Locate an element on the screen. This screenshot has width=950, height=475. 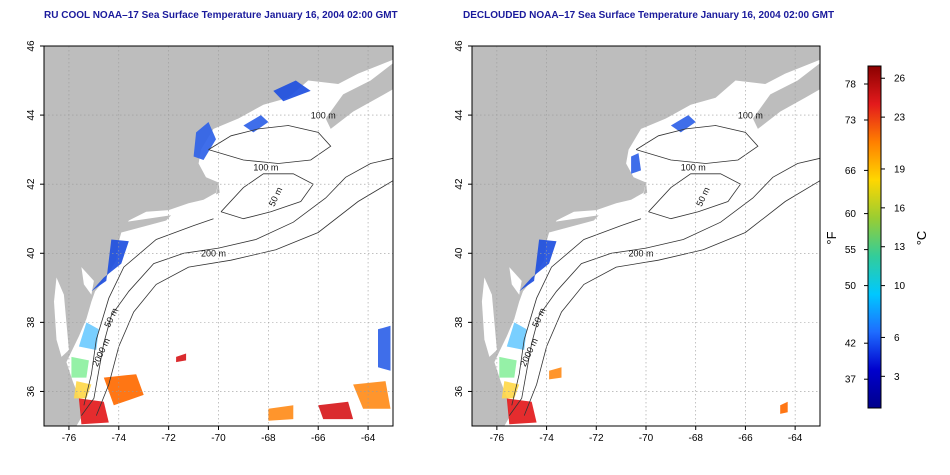
right-y-tick-label: 46 is located at coordinates (459, 46).